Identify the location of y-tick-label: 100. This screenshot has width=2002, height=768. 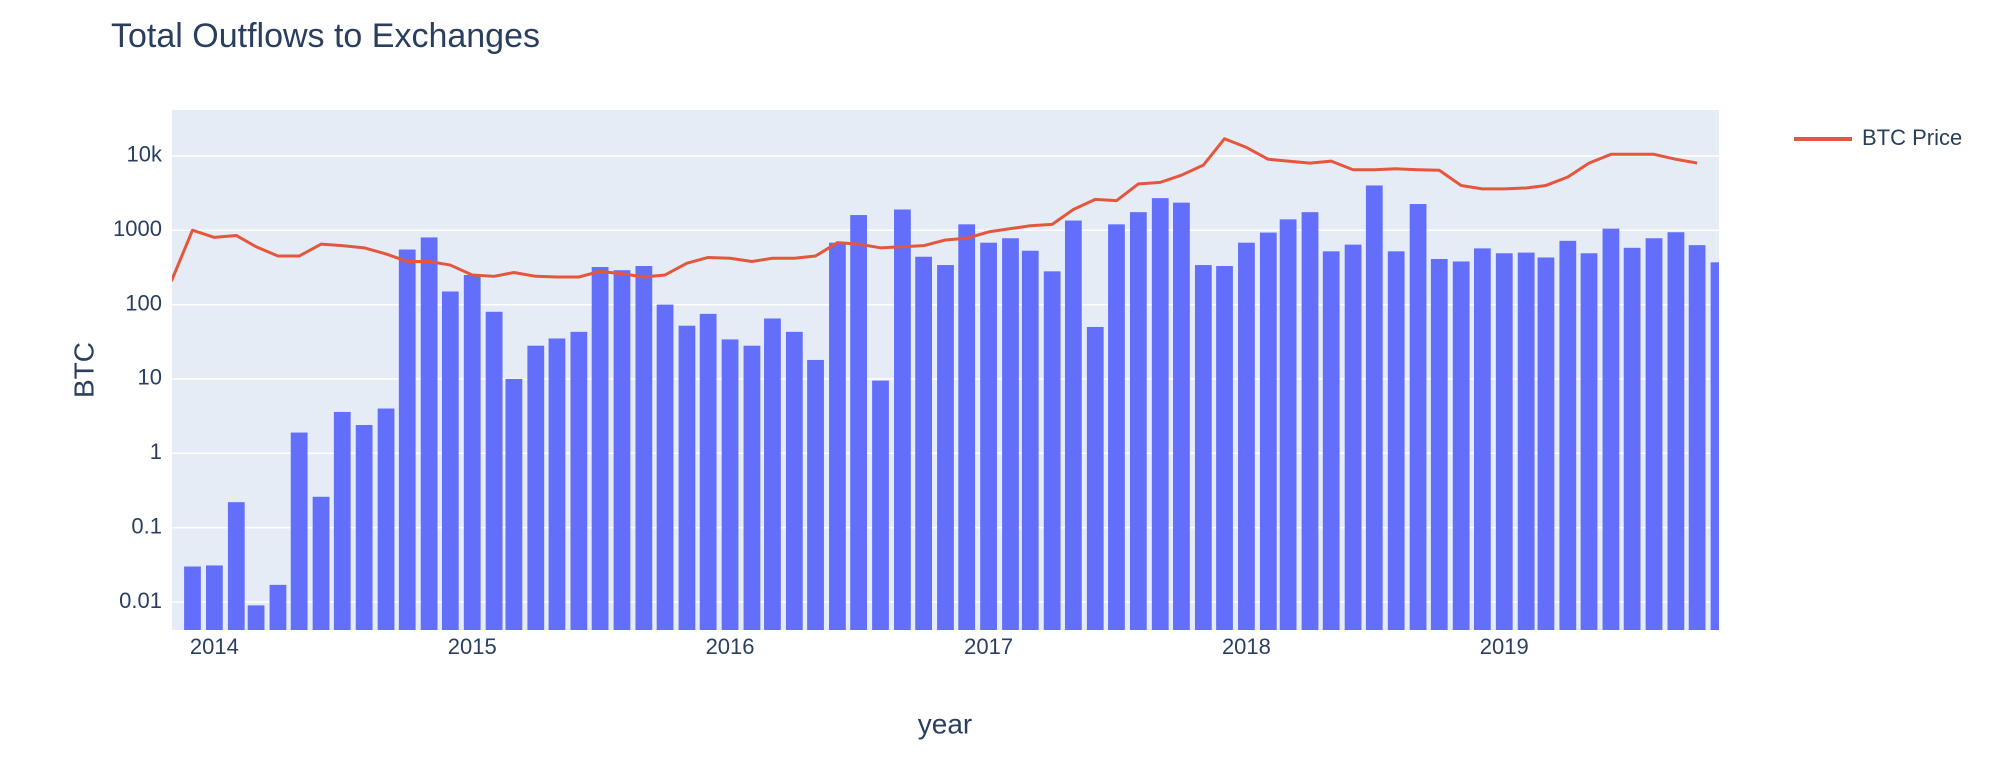
(143, 302).